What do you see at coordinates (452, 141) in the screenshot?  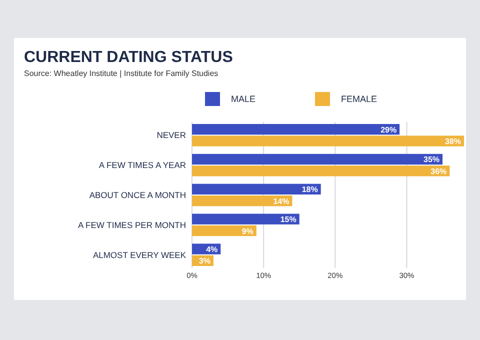 I see `data-label: 38%` at bounding box center [452, 141].